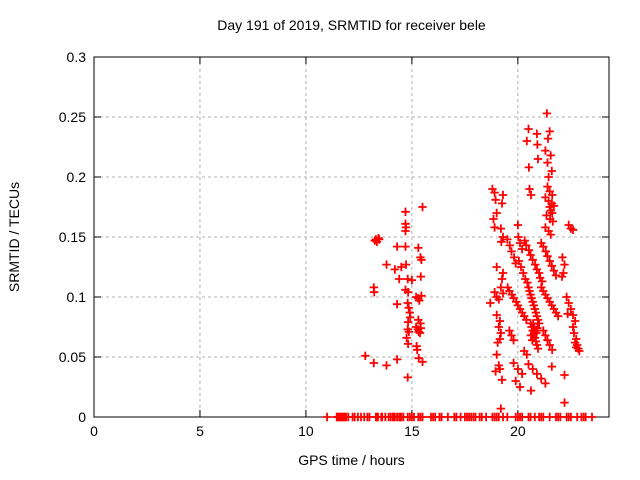 The width and height of the screenshot is (640, 480). Describe the element at coordinates (77, 57) in the screenshot. I see `svg-text: 0.3` at that location.